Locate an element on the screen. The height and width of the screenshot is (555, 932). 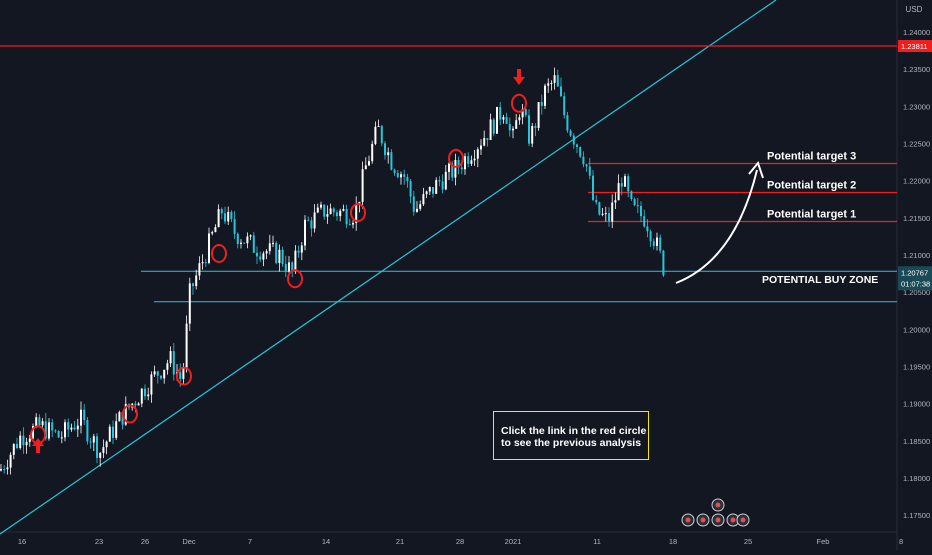
x-tick-label: 8 is located at coordinates (901, 541).